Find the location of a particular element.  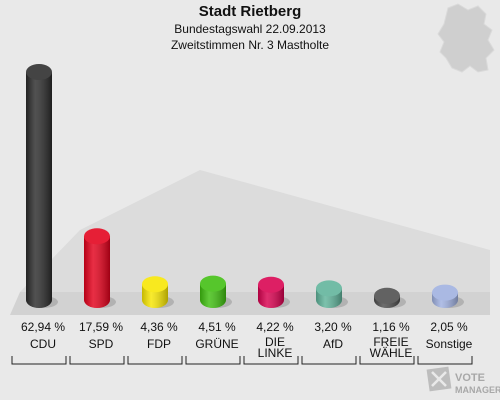

logo-line2: MANAGER is located at coordinates (477, 390).